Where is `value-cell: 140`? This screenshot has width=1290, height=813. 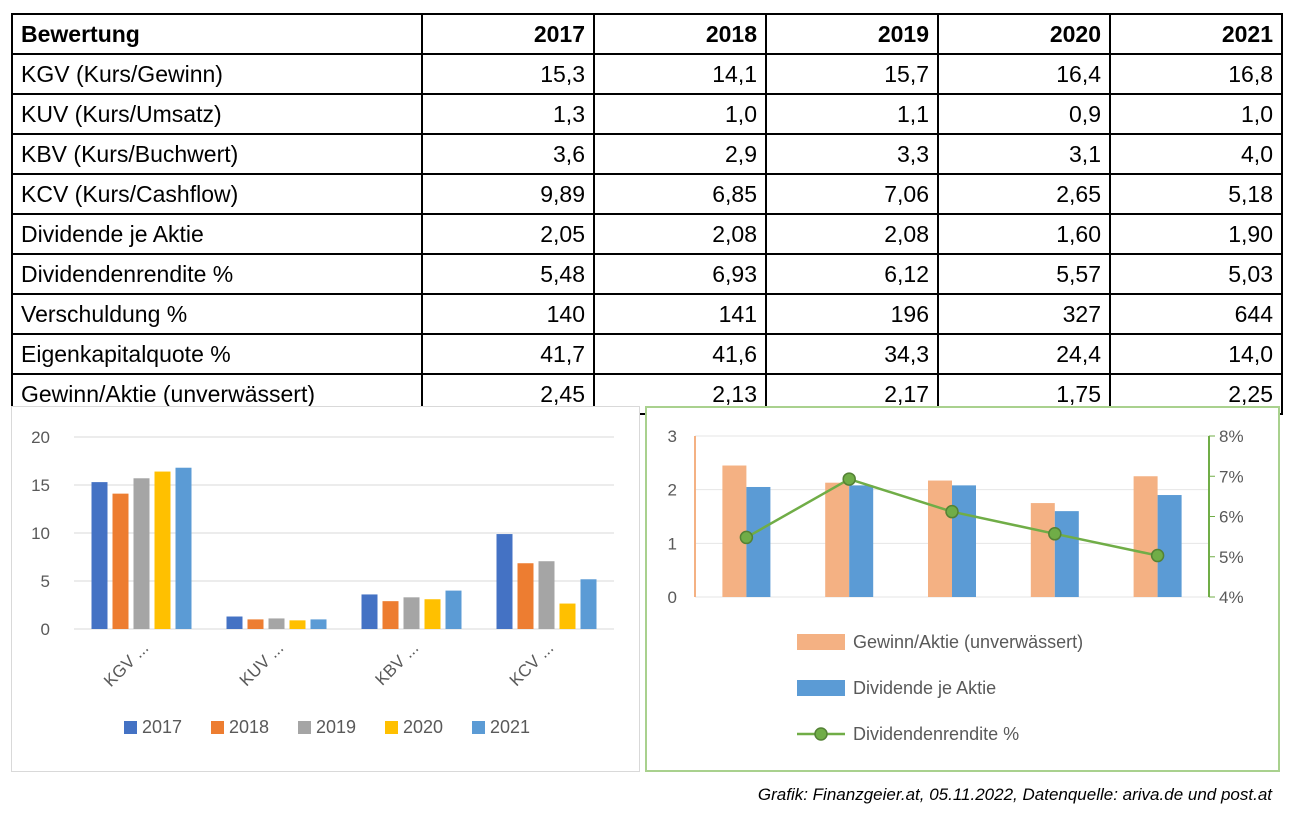
value-cell: 140 is located at coordinates (508, 314).